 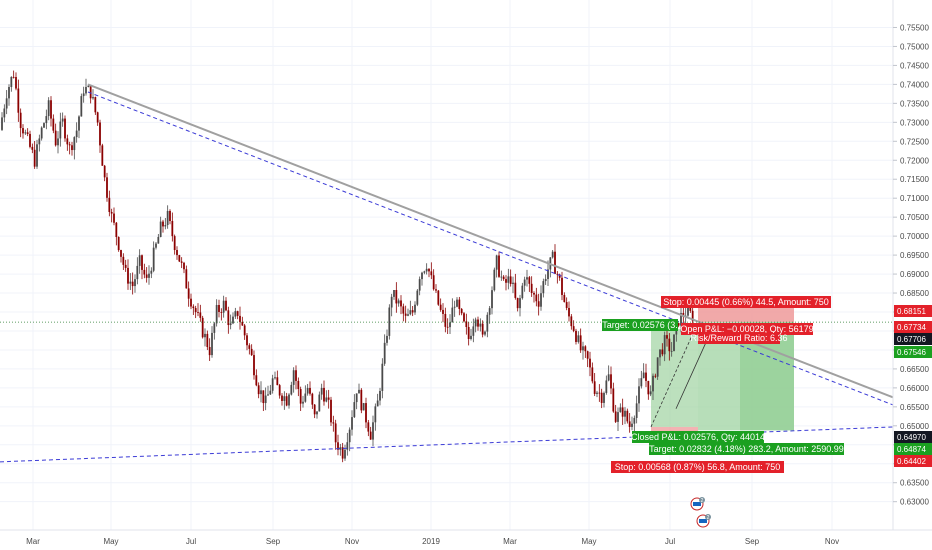 What do you see at coordinates (914, 46) in the screenshot?
I see `y-tick-label: 0.75000` at bounding box center [914, 46].